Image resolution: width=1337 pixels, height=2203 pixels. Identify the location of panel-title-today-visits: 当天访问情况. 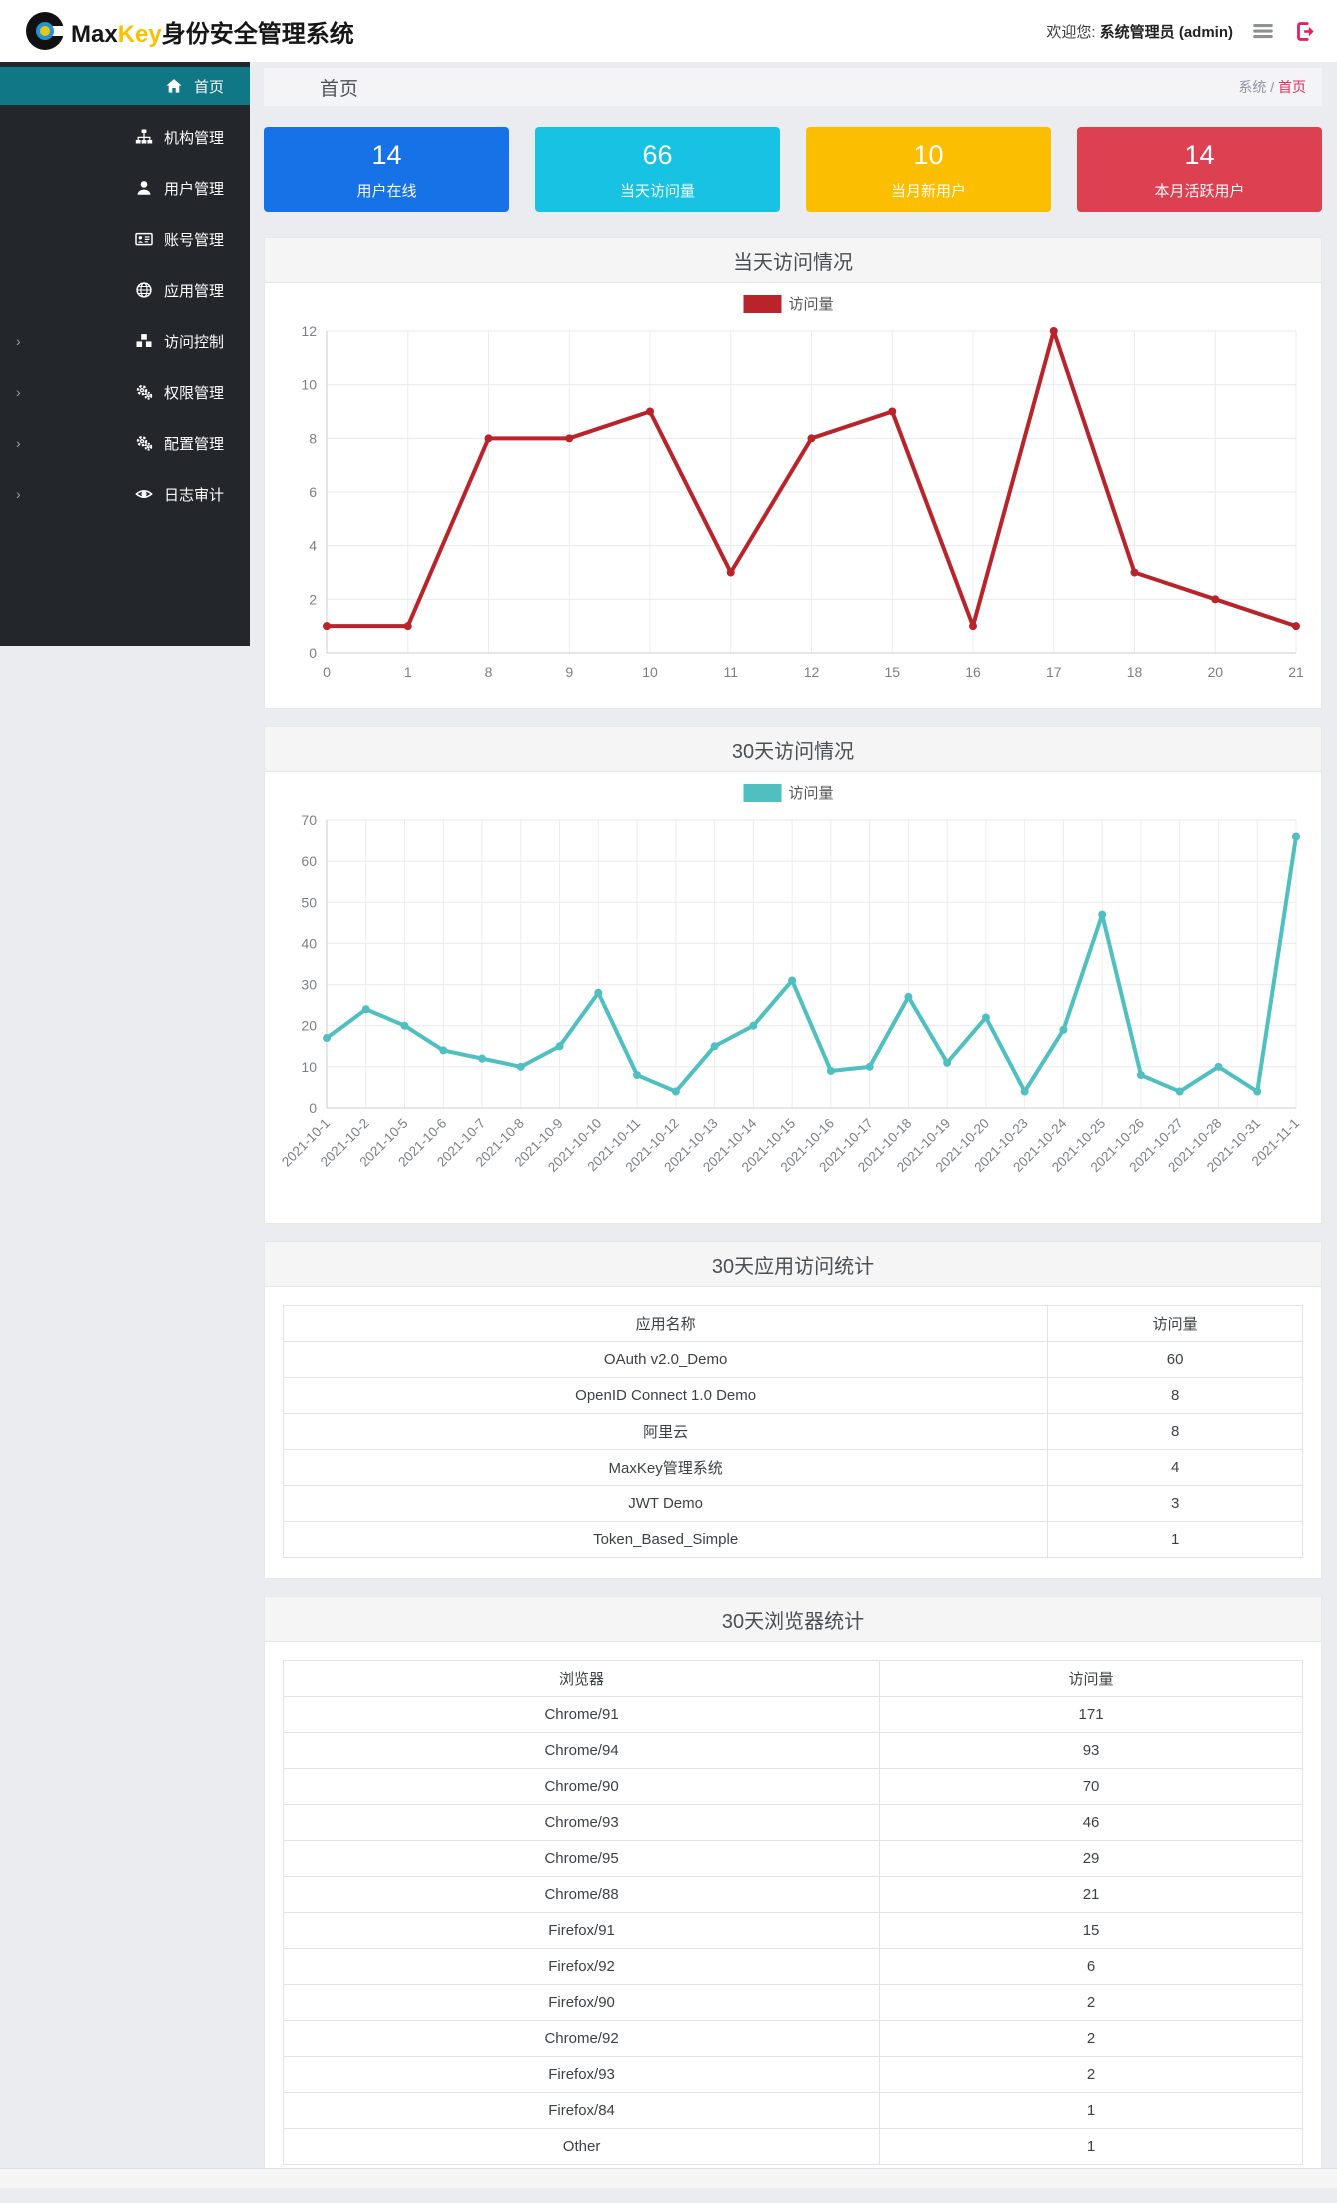
(793, 260).